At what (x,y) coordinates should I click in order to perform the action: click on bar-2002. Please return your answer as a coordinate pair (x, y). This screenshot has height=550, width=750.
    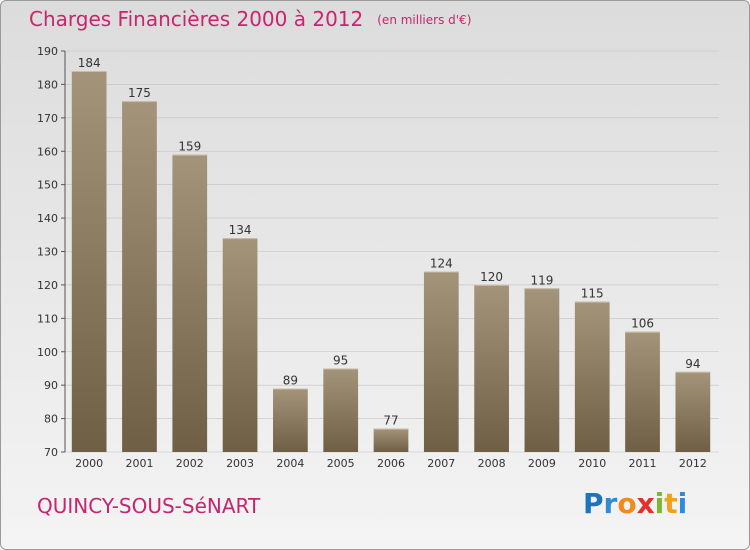
    Looking at the image, I should click on (190, 303).